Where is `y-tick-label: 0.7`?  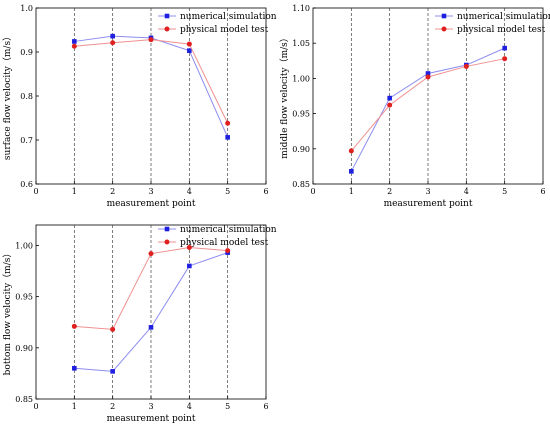 y-tick-label: 0.7 is located at coordinates (26, 140).